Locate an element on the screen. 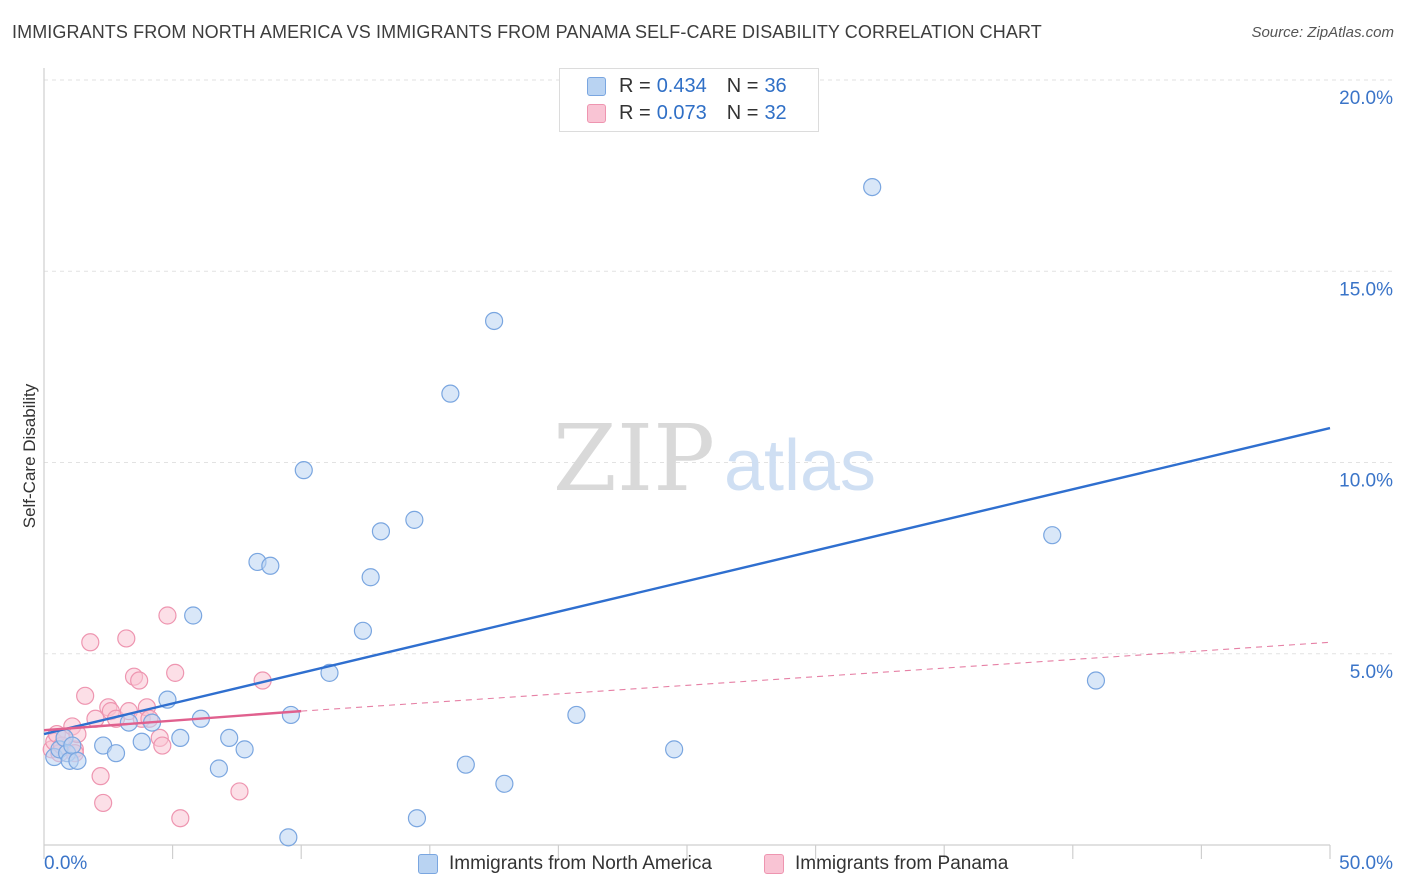 The image size is (1406, 892). x-tick-label: 0.0% is located at coordinates (65, 863).